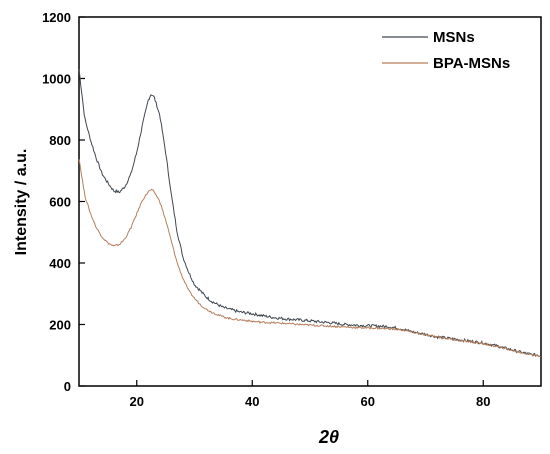 The height and width of the screenshot is (454, 550). What do you see at coordinates (471, 63) in the screenshot?
I see `legend-label-bpa-msns: BPA-MSNs` at bounding box center [471, 63].